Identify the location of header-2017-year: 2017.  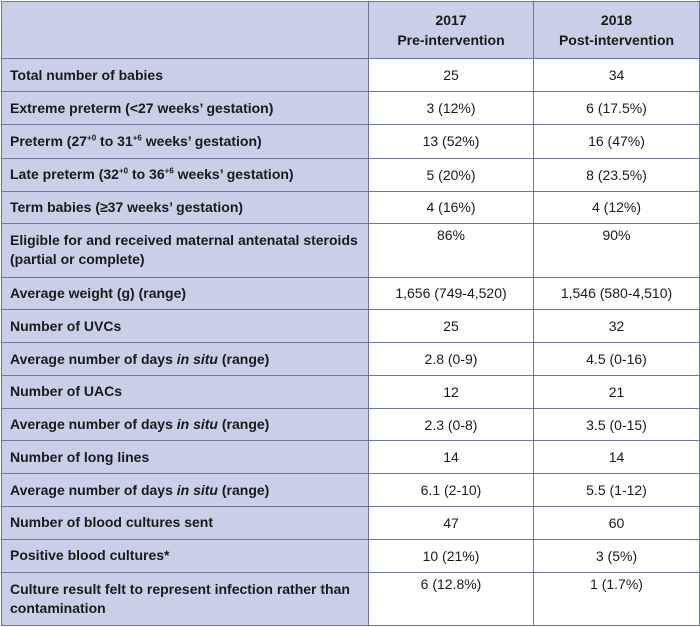
(451, 20).